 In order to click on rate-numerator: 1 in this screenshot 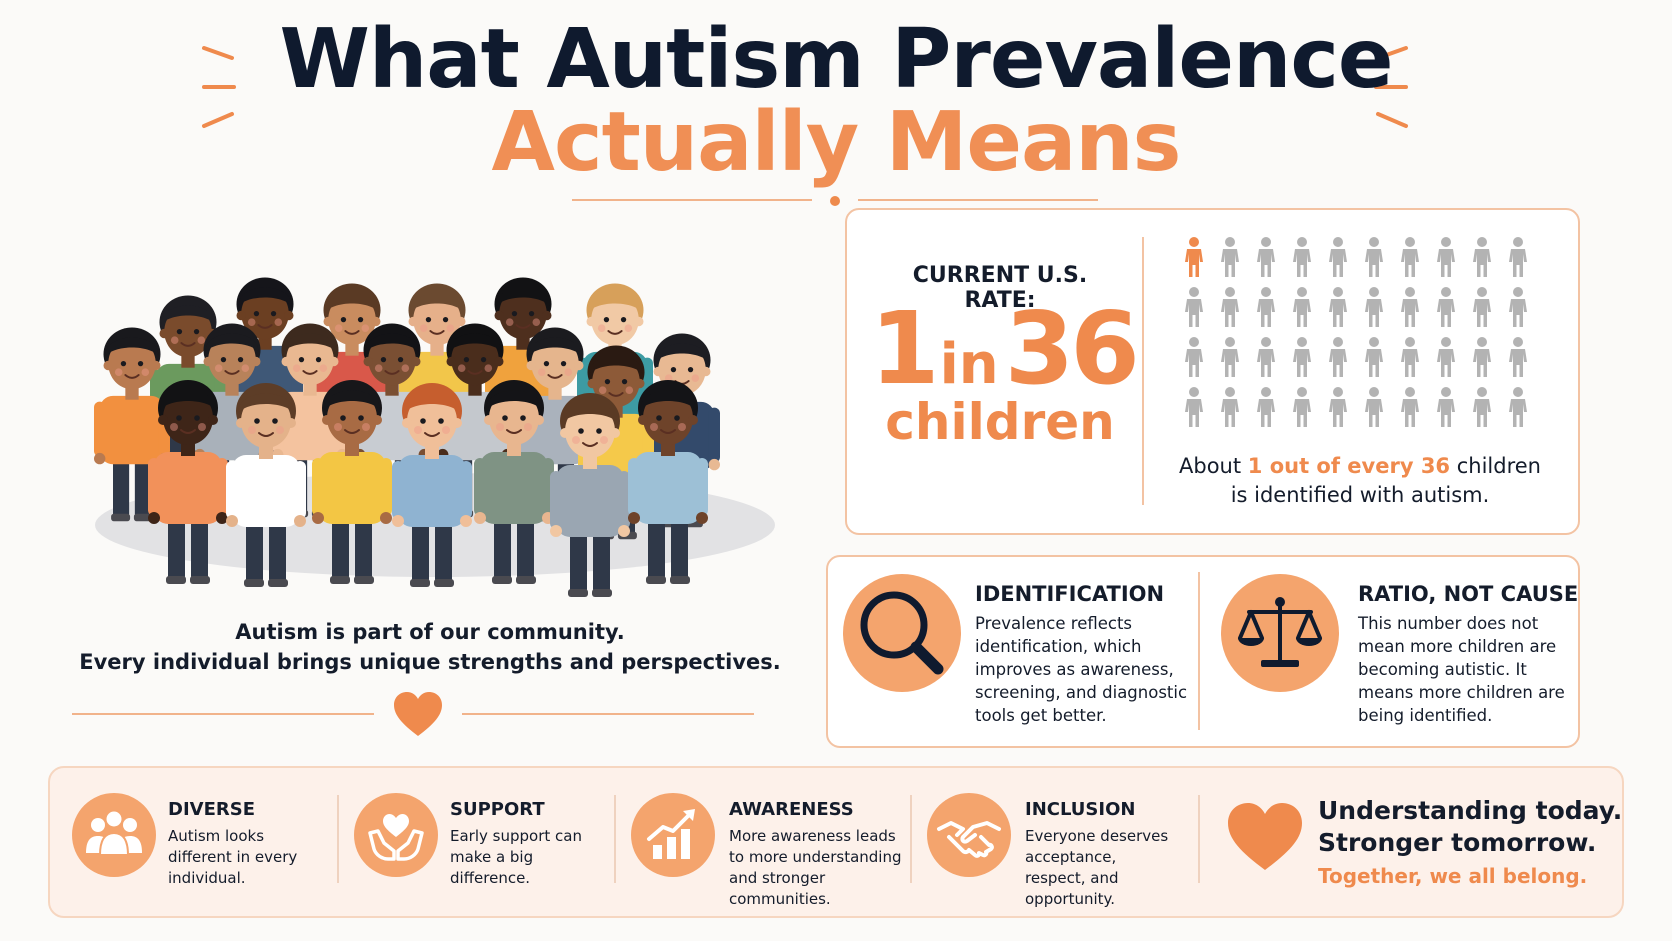, I will do `click(905, 348)`.